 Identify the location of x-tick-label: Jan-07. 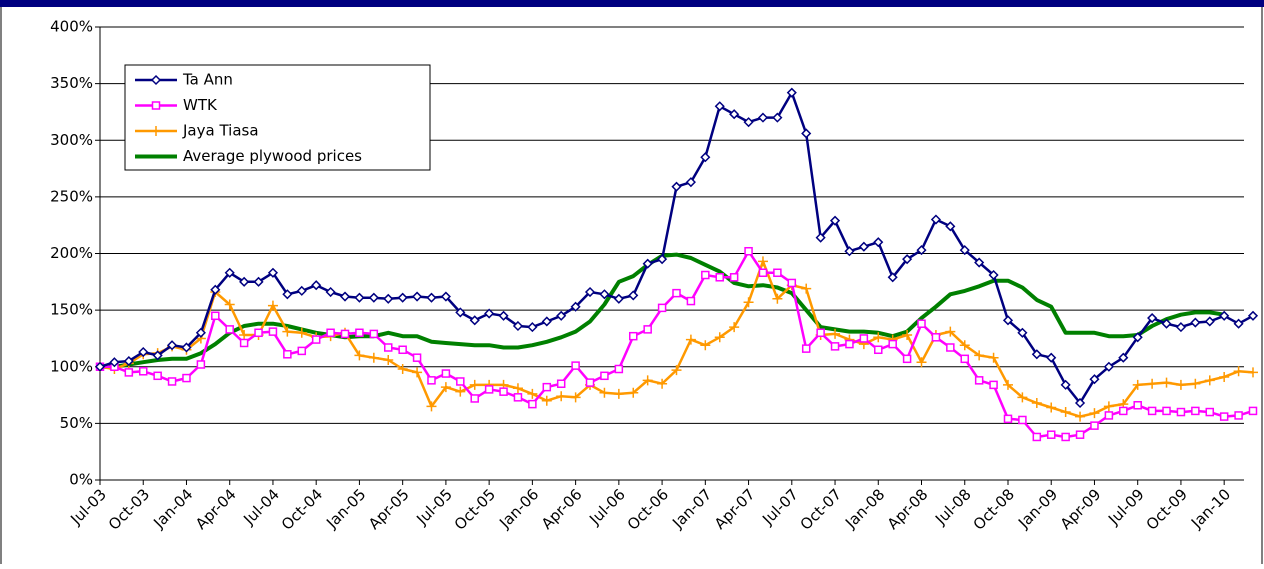
(691, 508).